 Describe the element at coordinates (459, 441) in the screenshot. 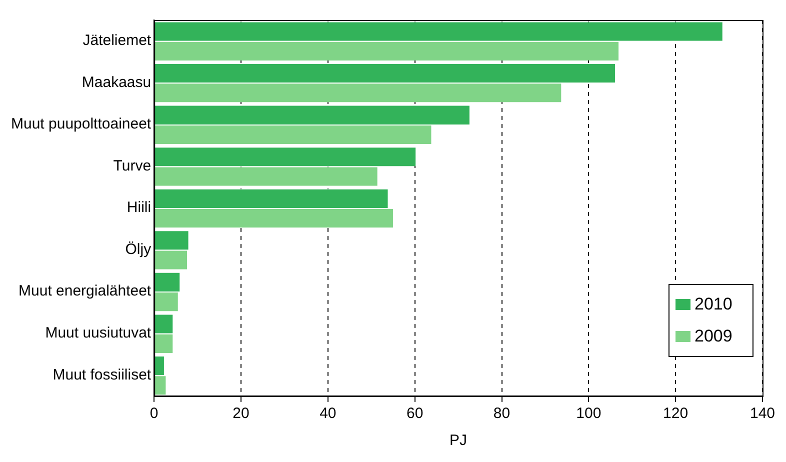

I see `x-axis-title: PJ` at that location.